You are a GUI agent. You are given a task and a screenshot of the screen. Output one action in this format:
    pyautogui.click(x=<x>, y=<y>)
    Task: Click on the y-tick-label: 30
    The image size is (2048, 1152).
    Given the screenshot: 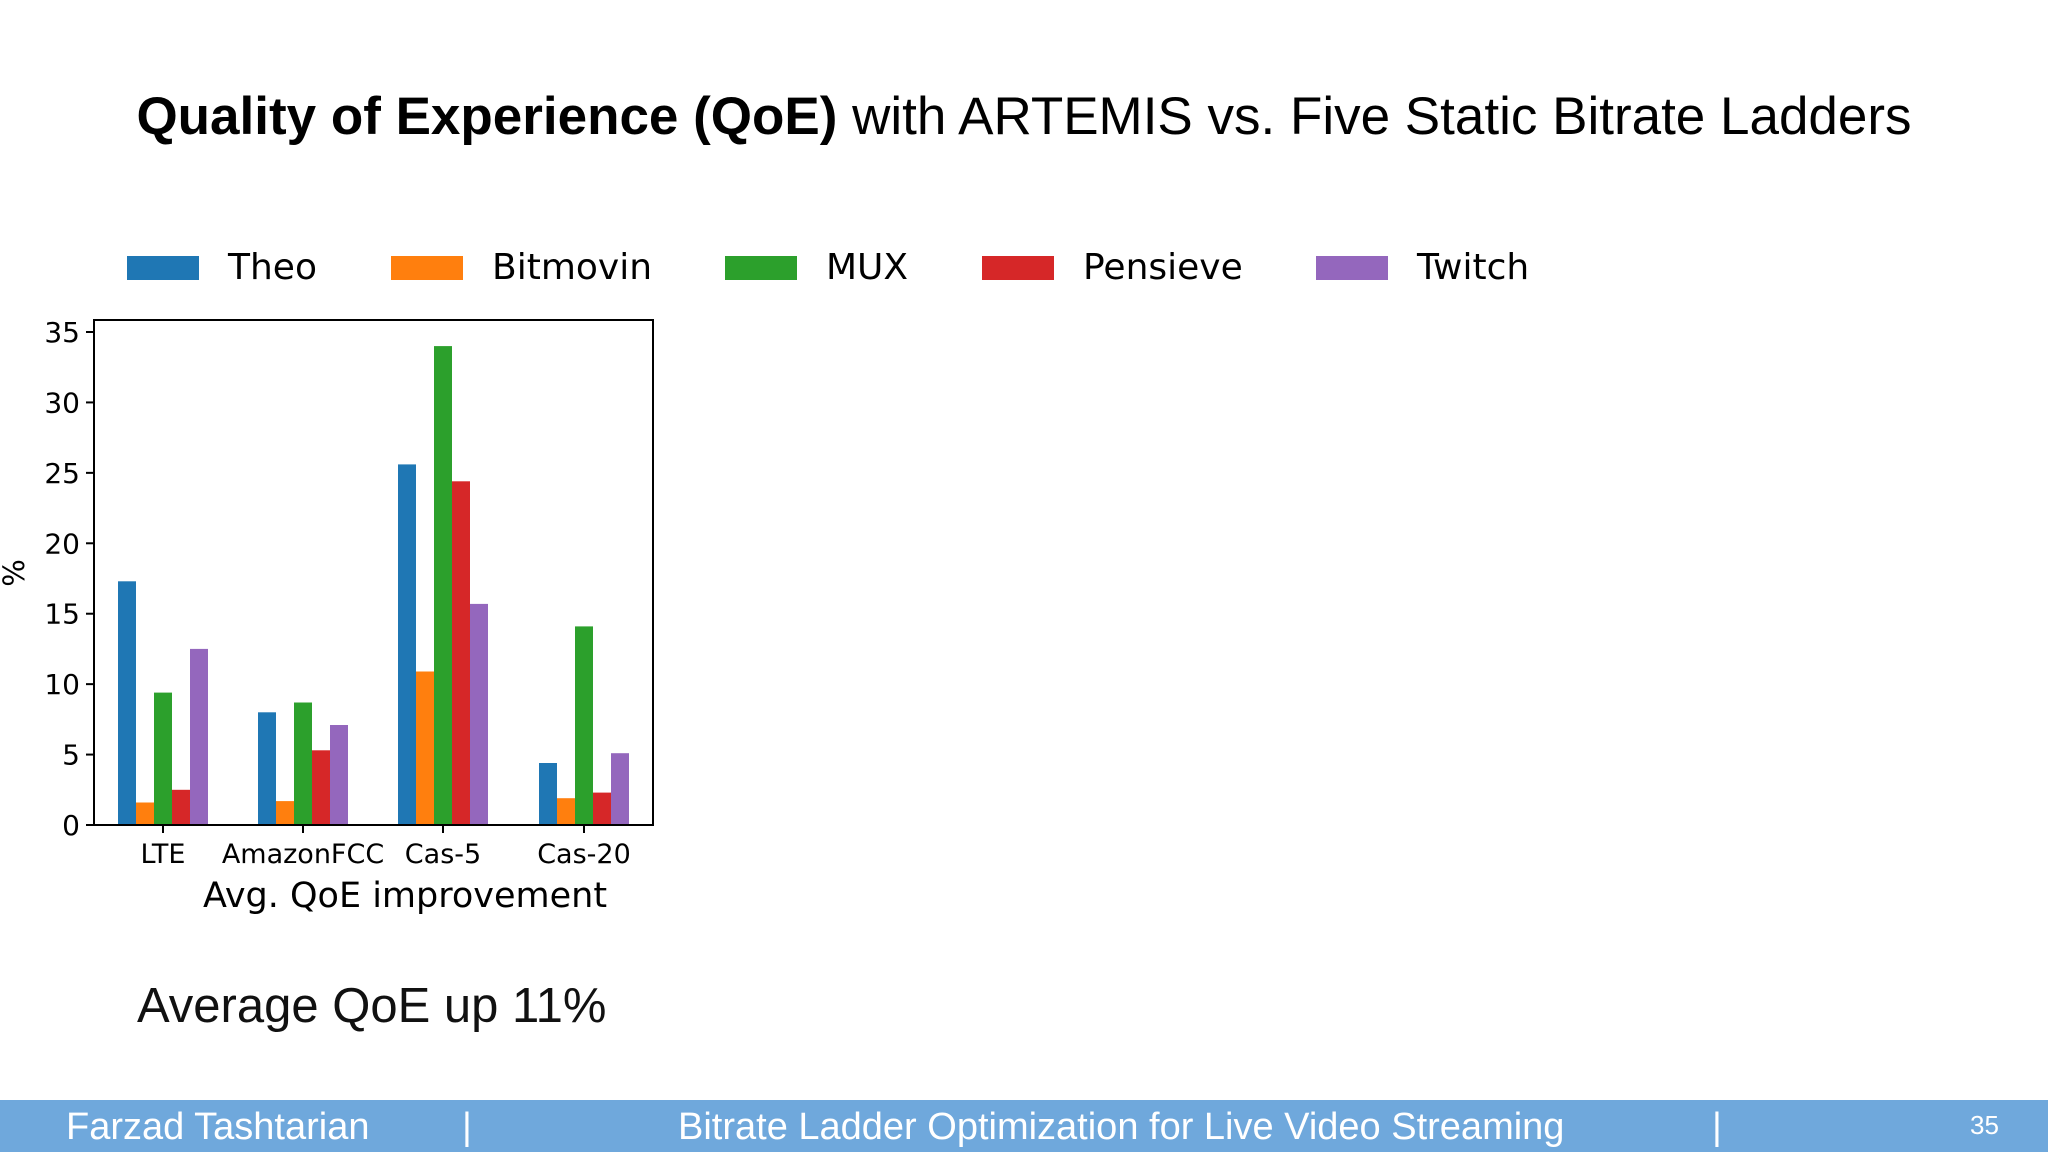 What is the action you would take?
    pyautogui.click(x=62, y=402)
    